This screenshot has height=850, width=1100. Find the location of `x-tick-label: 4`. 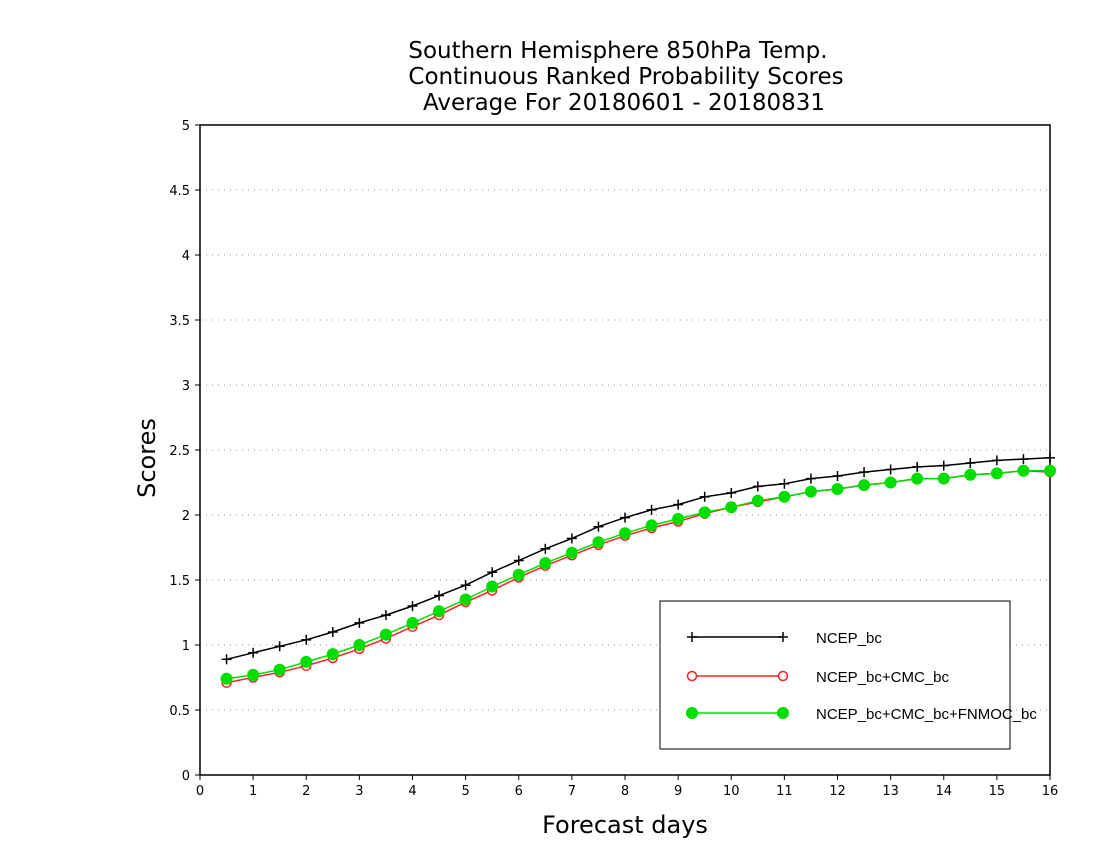

x-tick-label: 4 is located at coordinates (412, 791).